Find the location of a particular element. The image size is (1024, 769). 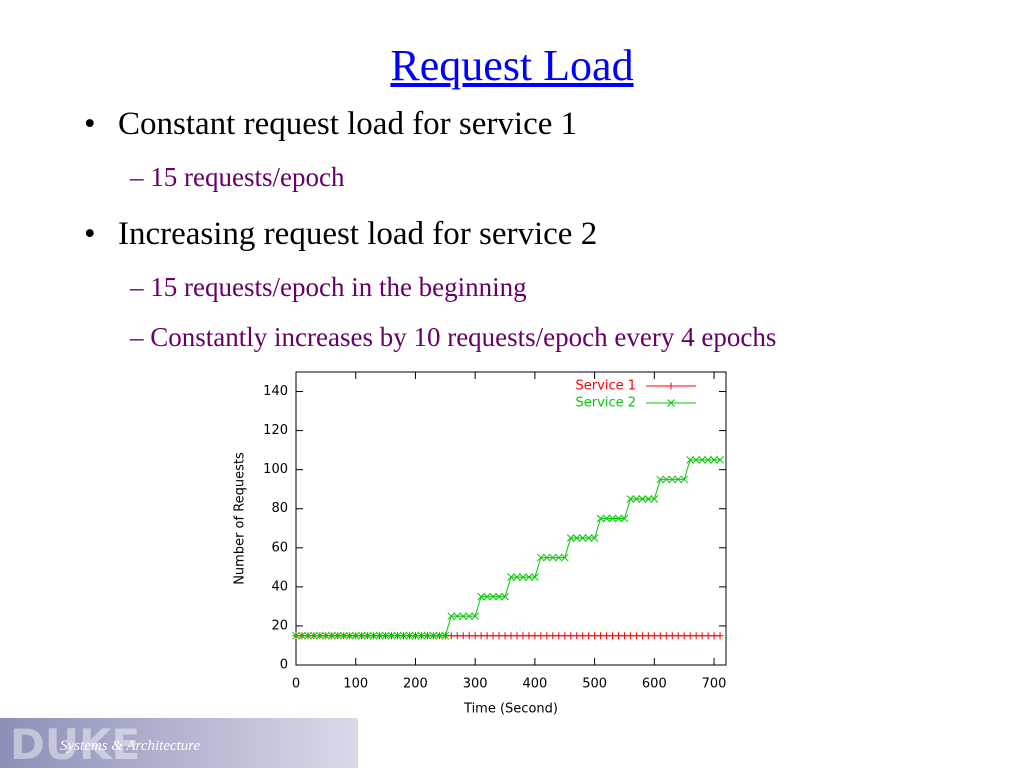

x-tick-label: 600 is located at coordinates (654, 684).